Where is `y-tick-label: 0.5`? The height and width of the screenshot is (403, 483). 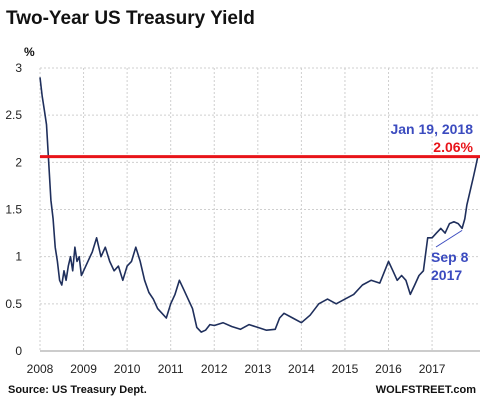 y-tick-label: 0.5 is located at coordinates (13, 304).